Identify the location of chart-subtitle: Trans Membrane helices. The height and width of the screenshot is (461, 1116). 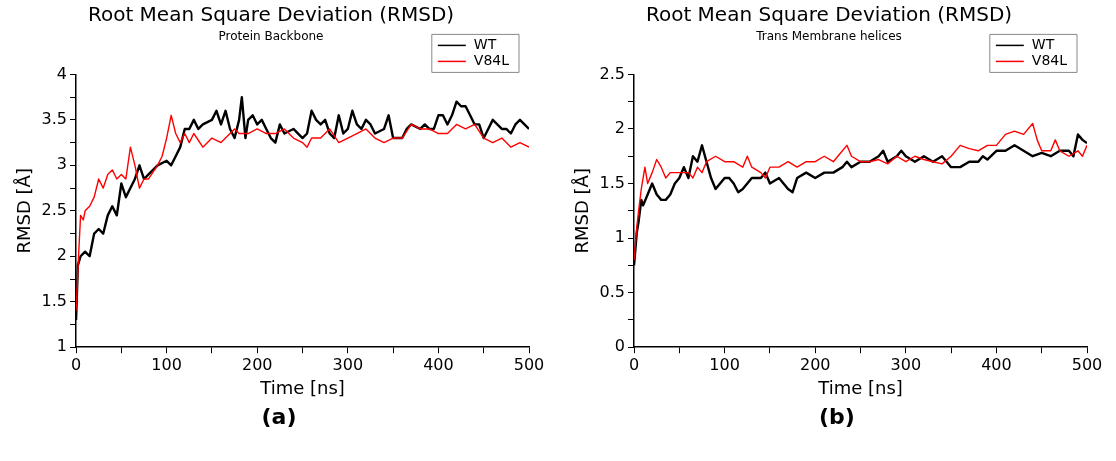
(828, 36).